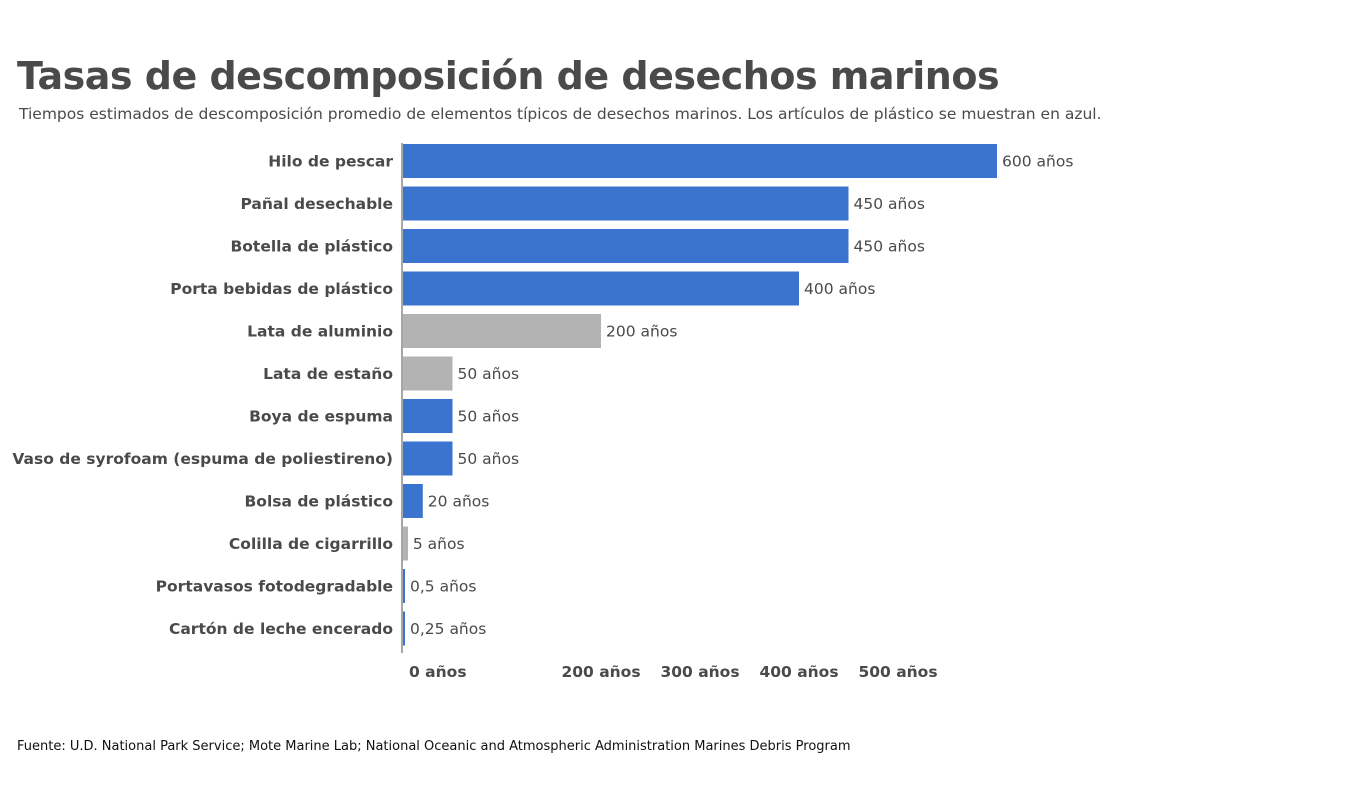  Describe the element at coordinates (459, 502) in the screenshot. I see `value-label: 20 años` at that location.